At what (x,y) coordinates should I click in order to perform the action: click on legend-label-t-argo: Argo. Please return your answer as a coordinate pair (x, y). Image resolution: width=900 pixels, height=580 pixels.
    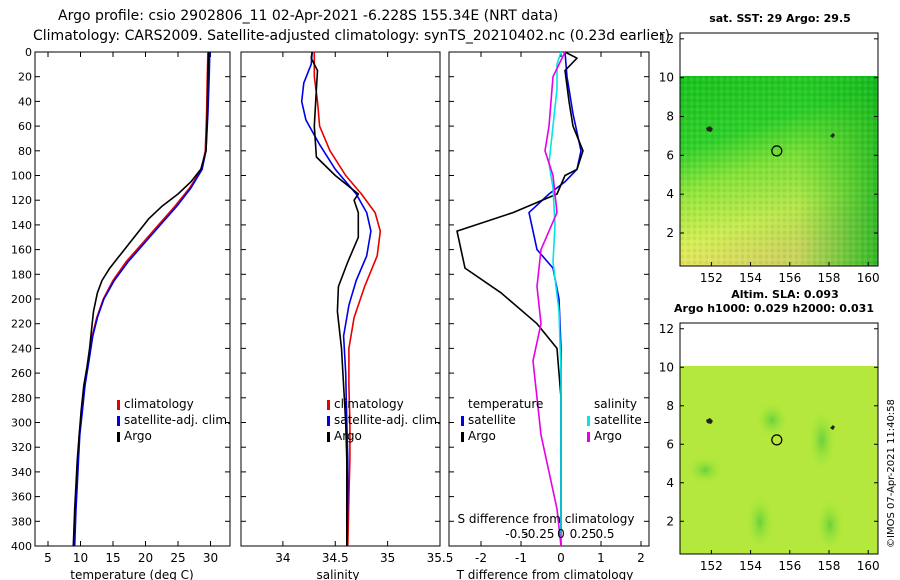
    Looking at the image, I should click on (482, 436).